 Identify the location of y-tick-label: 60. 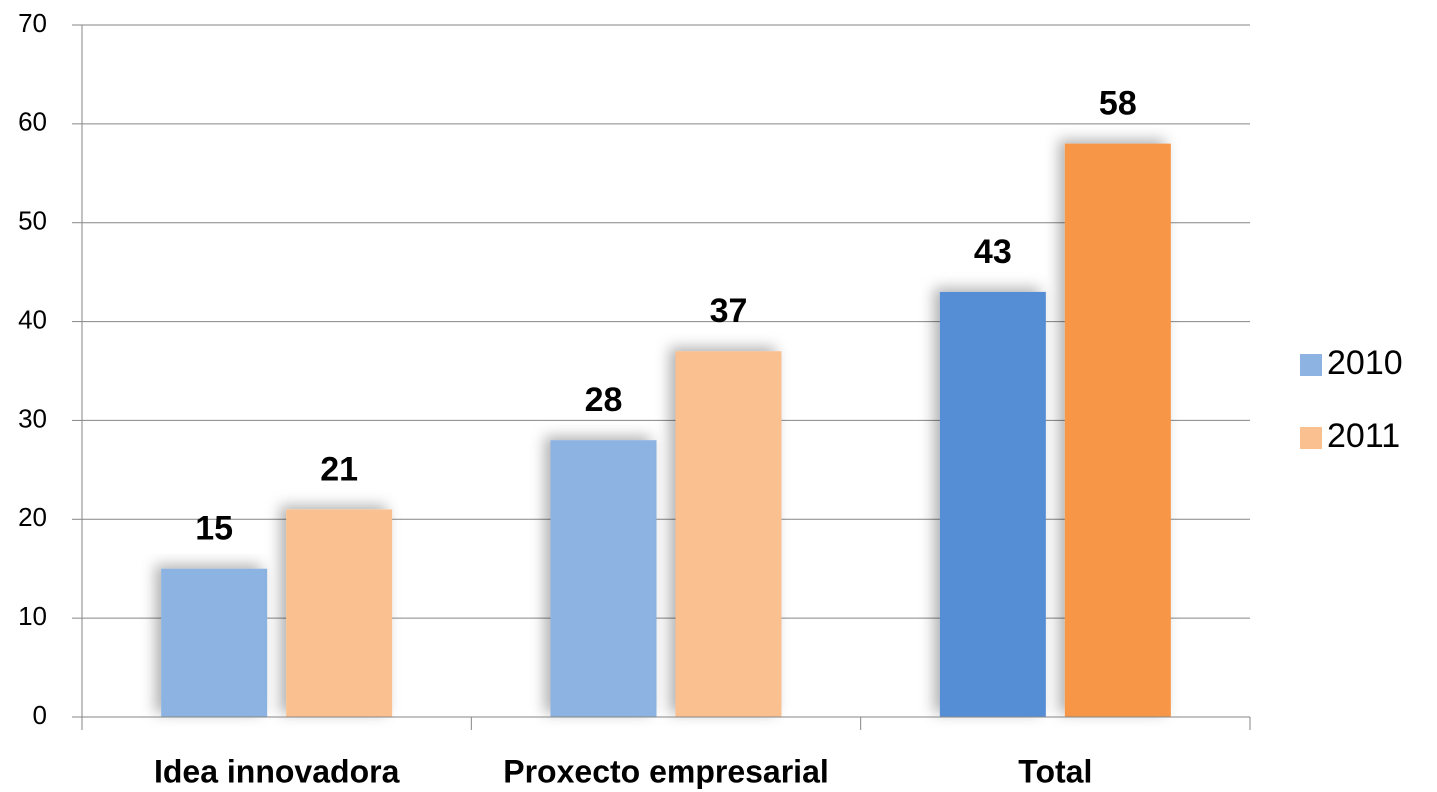
(32, 122).